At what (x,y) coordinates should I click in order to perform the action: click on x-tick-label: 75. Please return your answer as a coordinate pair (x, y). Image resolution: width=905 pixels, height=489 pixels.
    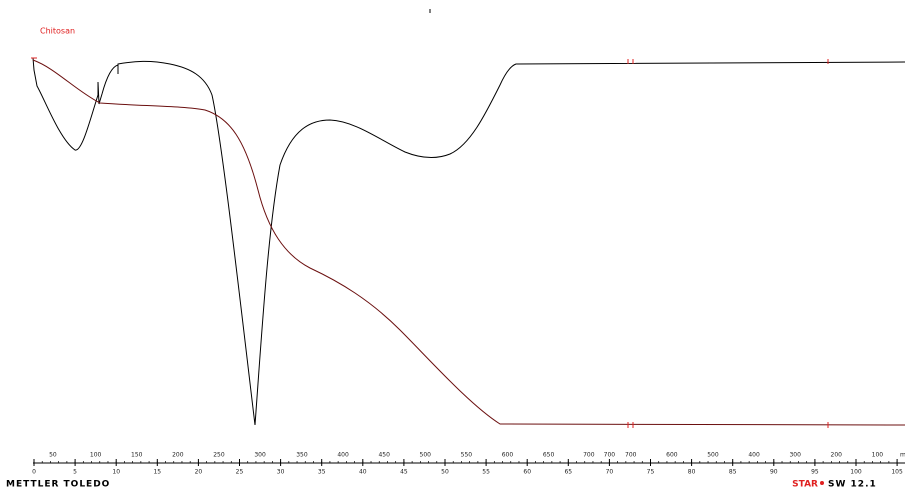
    Looking at the image, I should click on (651, 472).